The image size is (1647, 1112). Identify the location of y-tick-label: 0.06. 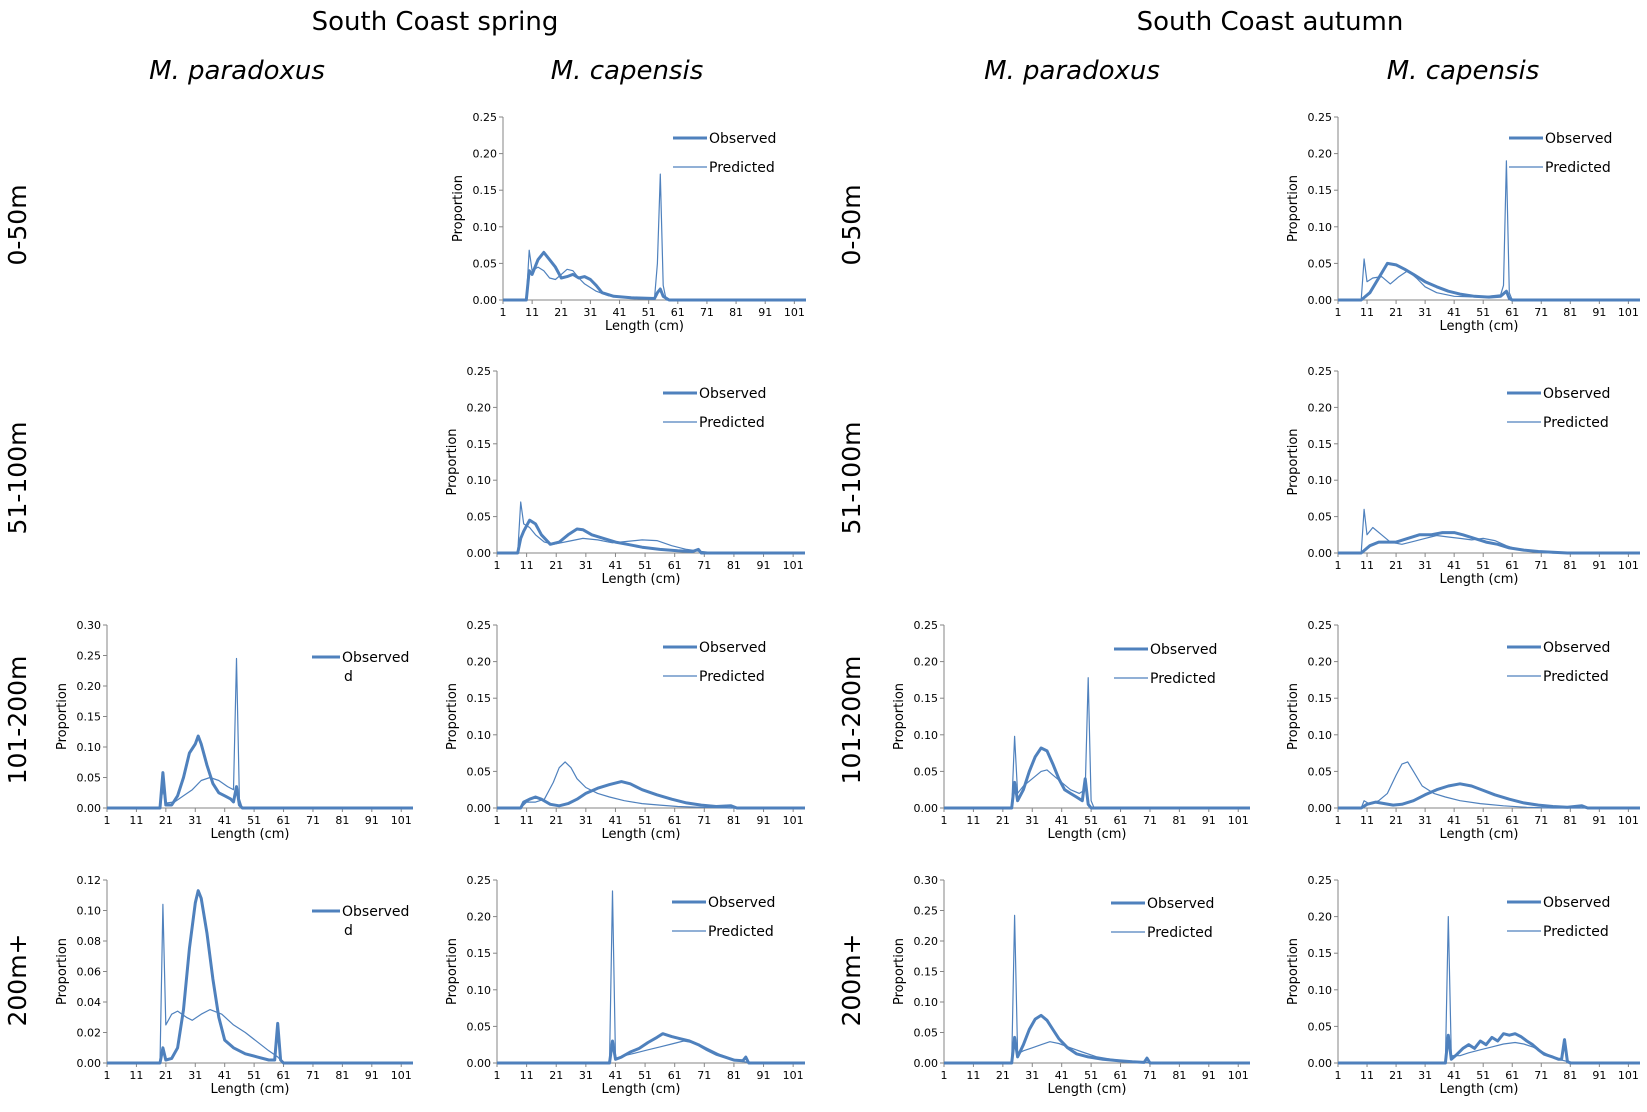
(89, 972).